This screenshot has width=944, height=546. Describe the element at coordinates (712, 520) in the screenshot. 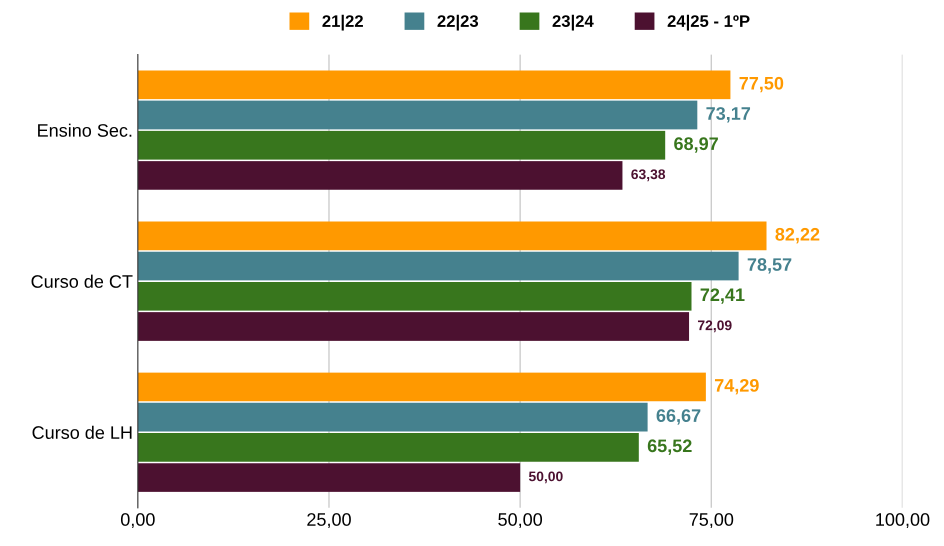

I see `x-tick-label: 75,00` at that location.